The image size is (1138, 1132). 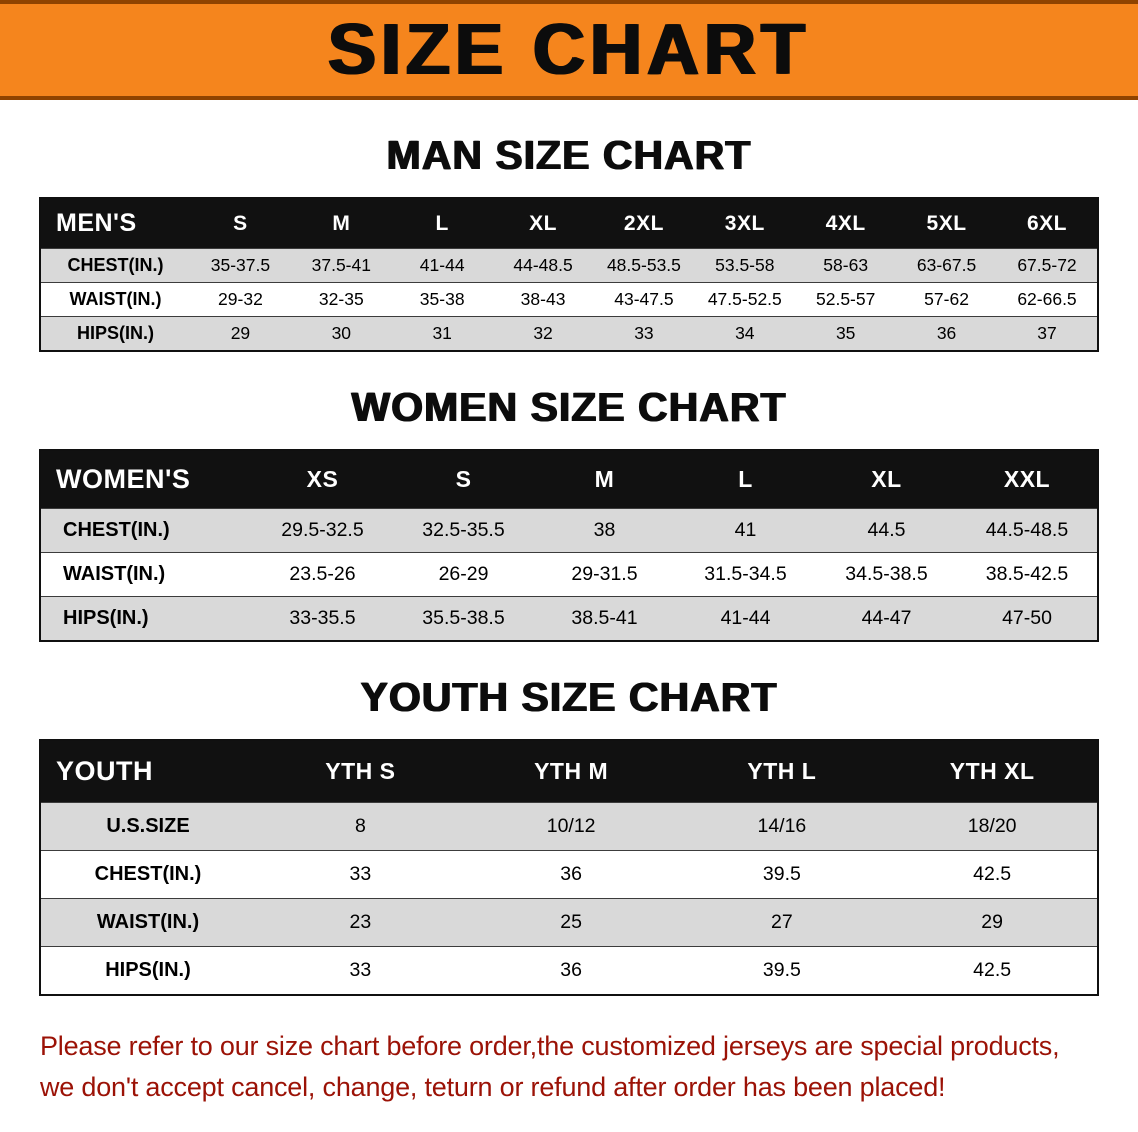 I want to click on size-value-cell: 27, so click(x=782, y=922).